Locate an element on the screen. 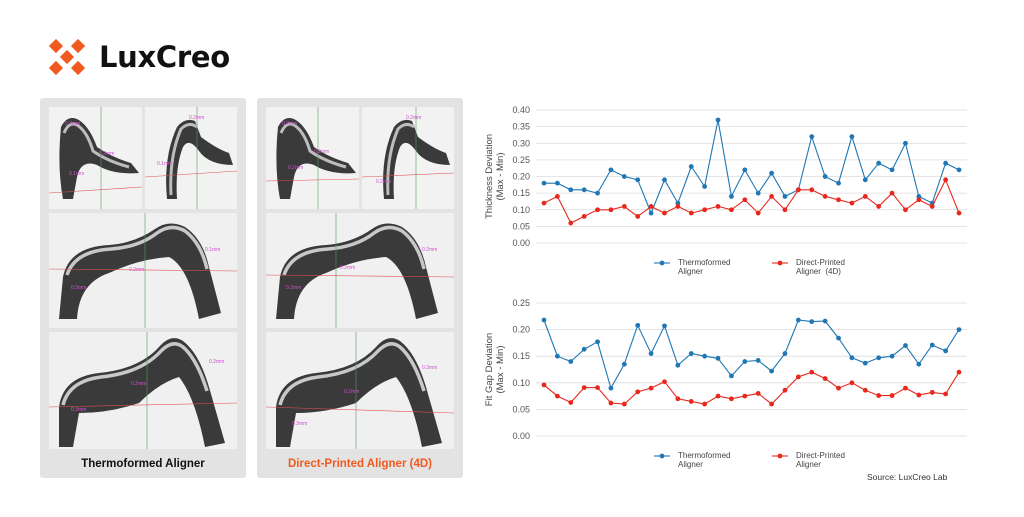  y-tick-label: 0.10 is located at coordinates (521, 383).